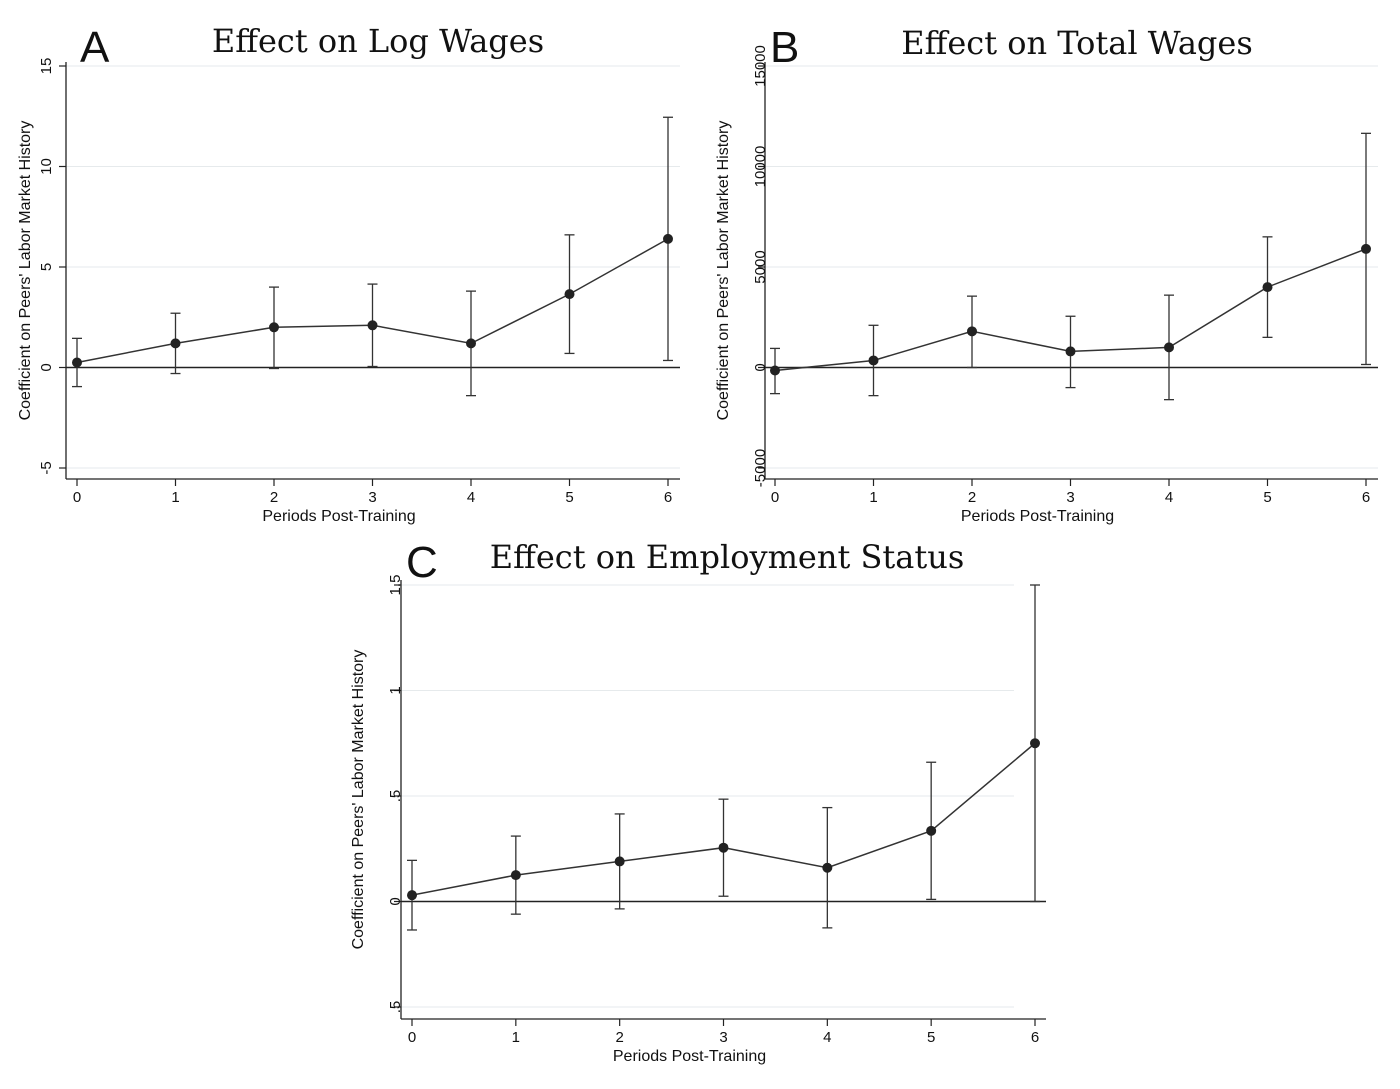 This screenshot has width=1400, height=1089. What do you see at coordinates (619, 1037) in the screenshot?
I see `panel-c-x-tick-label: 2` at bounding box center [619, 1037].